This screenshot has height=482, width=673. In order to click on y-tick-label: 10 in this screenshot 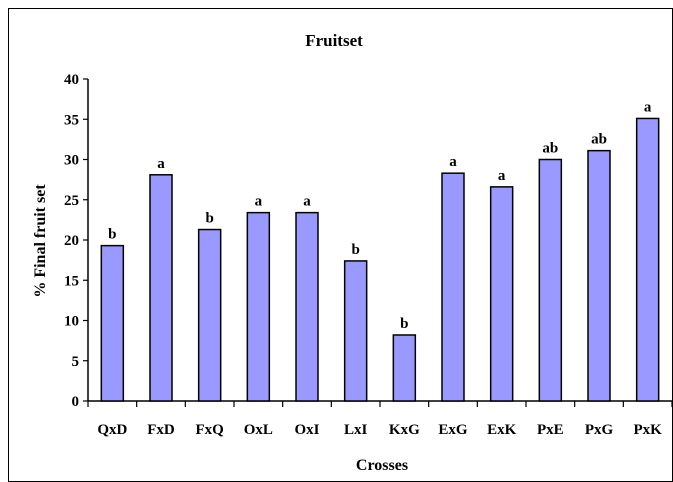, I will do `click(71, 322)`.